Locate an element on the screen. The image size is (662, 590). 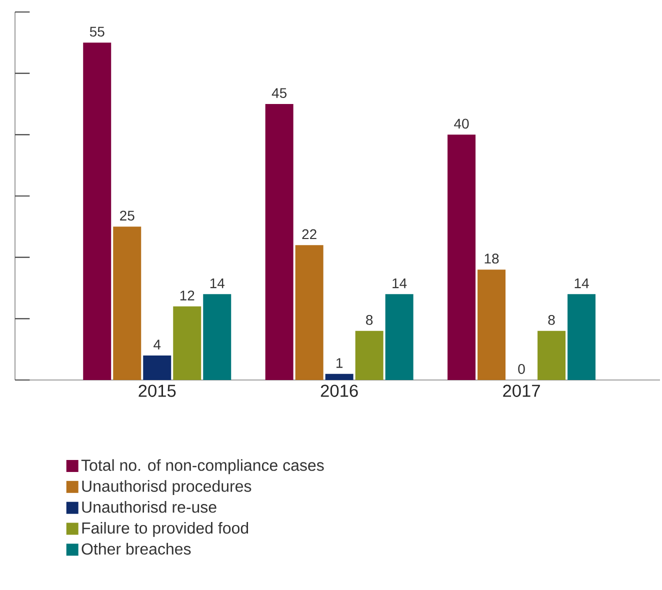
legend-label: Unauthorisd re-use is located at coordinates (149, 507).